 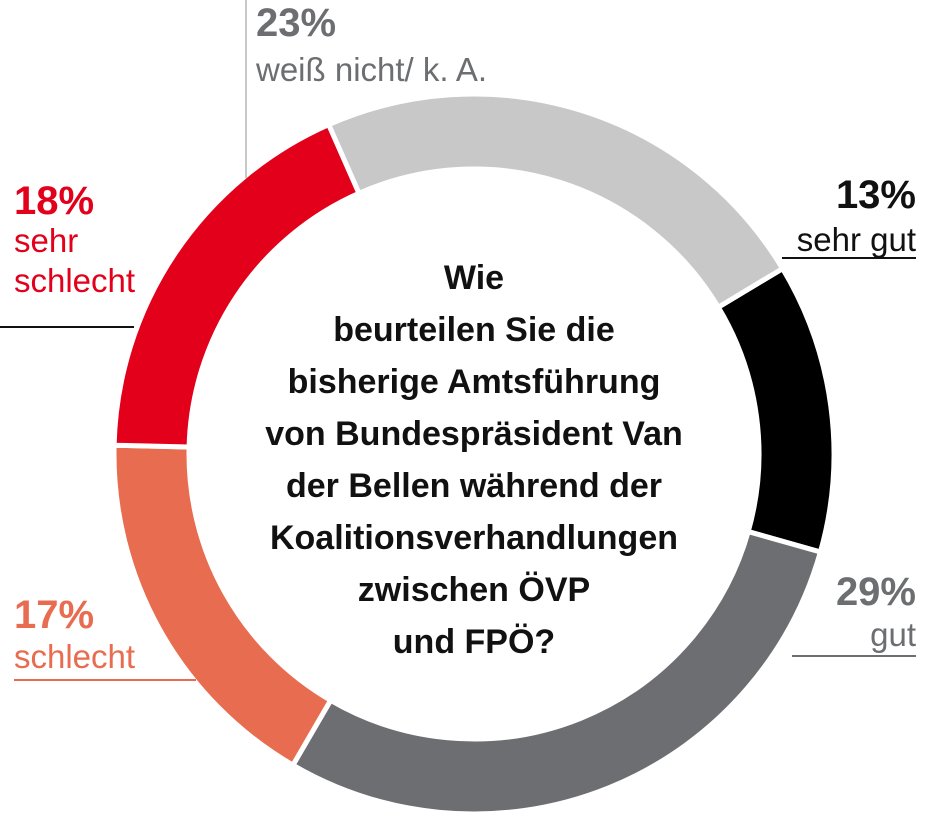 I want to click on value-label-schlecht: 17%, so click(x=54, y=615).